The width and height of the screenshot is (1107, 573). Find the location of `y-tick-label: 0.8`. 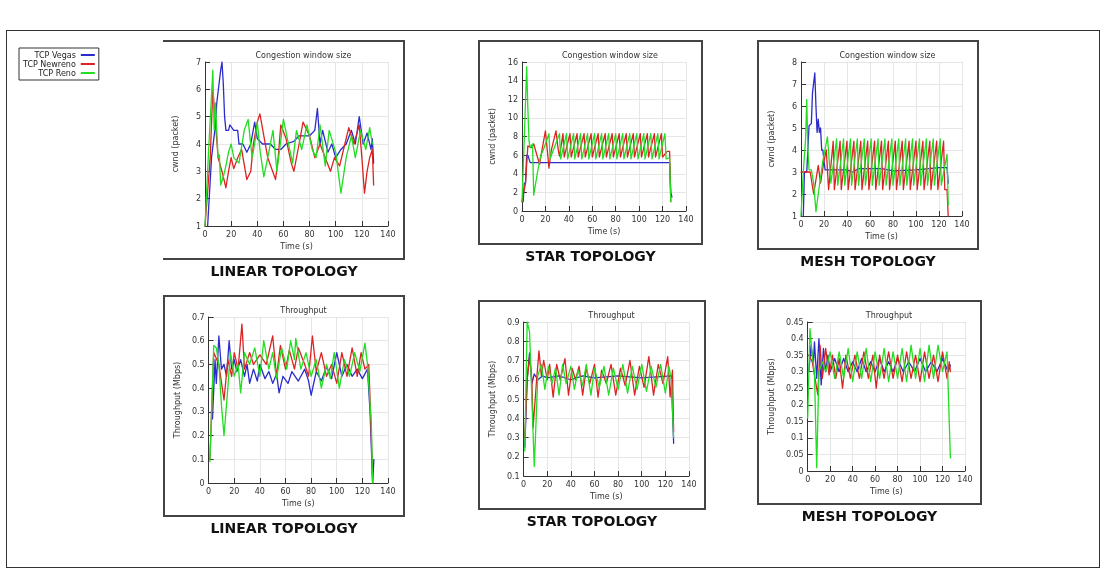

y-tick-label: 0.8 is located at coordinates (513, 341).